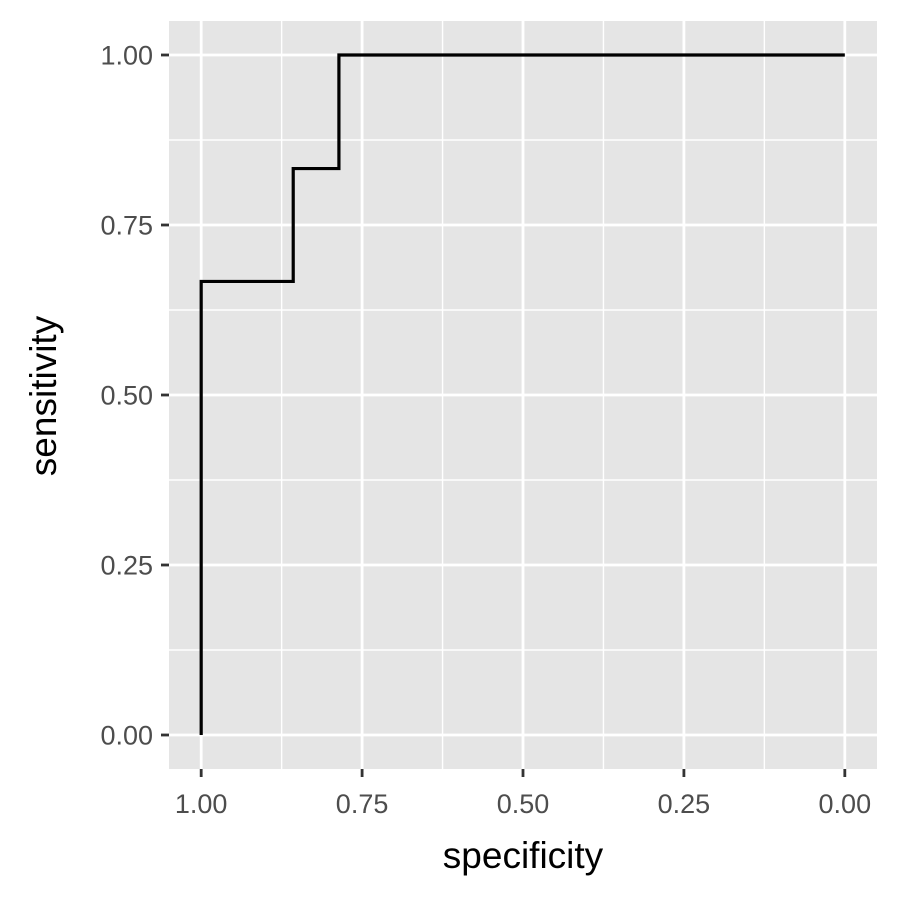  What do you see at coordinates (126, 396) in the screenshot?
I see `y-tick-label: 0.50` at bounding box center [126, 396].